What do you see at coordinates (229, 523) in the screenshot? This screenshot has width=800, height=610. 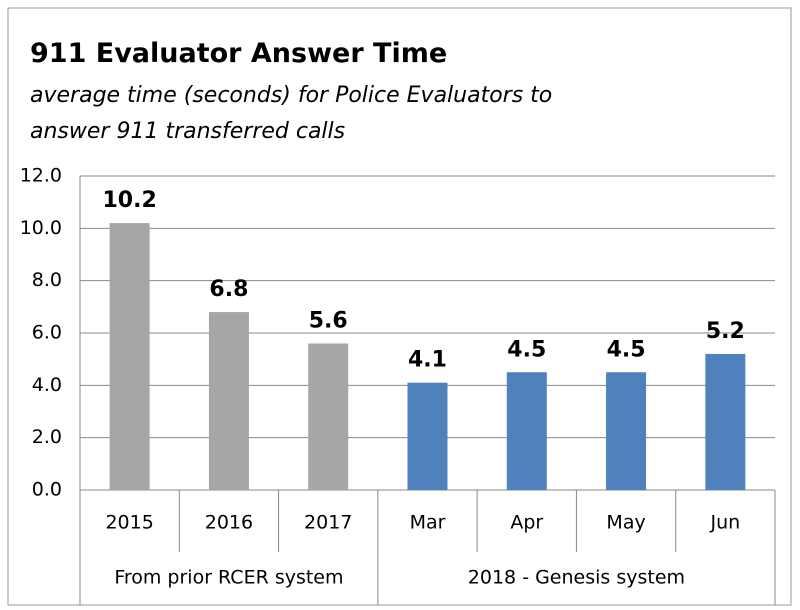 I see `x-tick-label: 2016` at bounding box center [229, 523].